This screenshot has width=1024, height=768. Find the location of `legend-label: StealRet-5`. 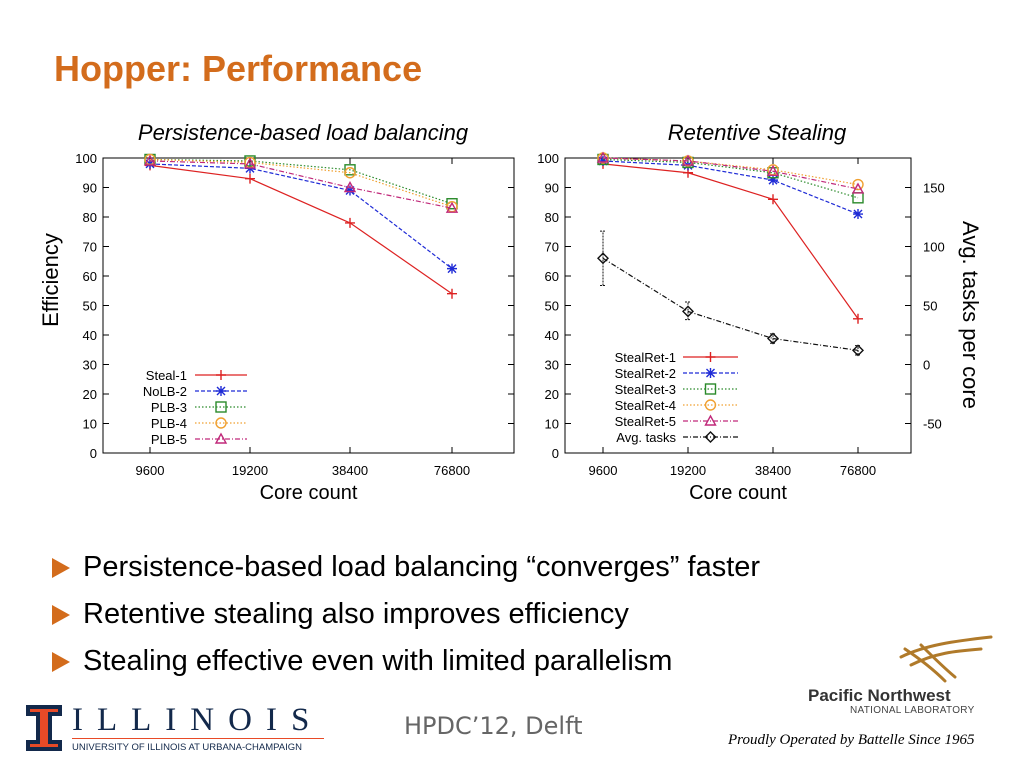

legend-label: StealRet-5 is located at coordinates (645, 421).